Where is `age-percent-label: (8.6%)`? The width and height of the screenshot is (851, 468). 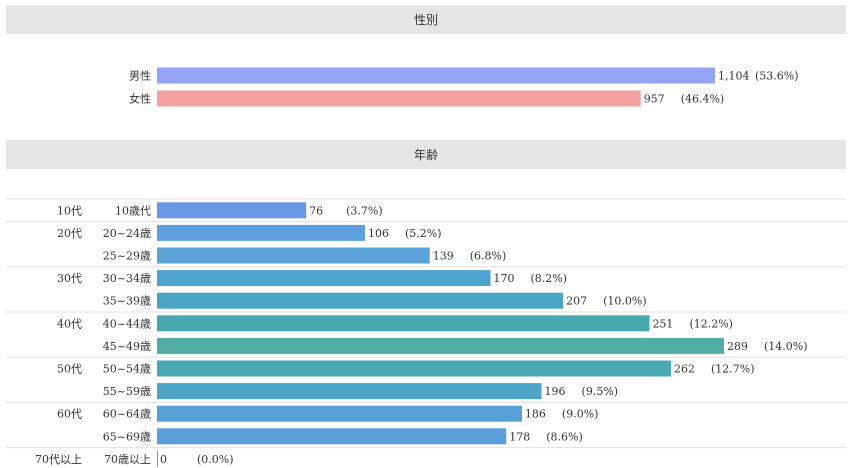 age-percent-label: (8.6%) is located at coordinates (564, 436).